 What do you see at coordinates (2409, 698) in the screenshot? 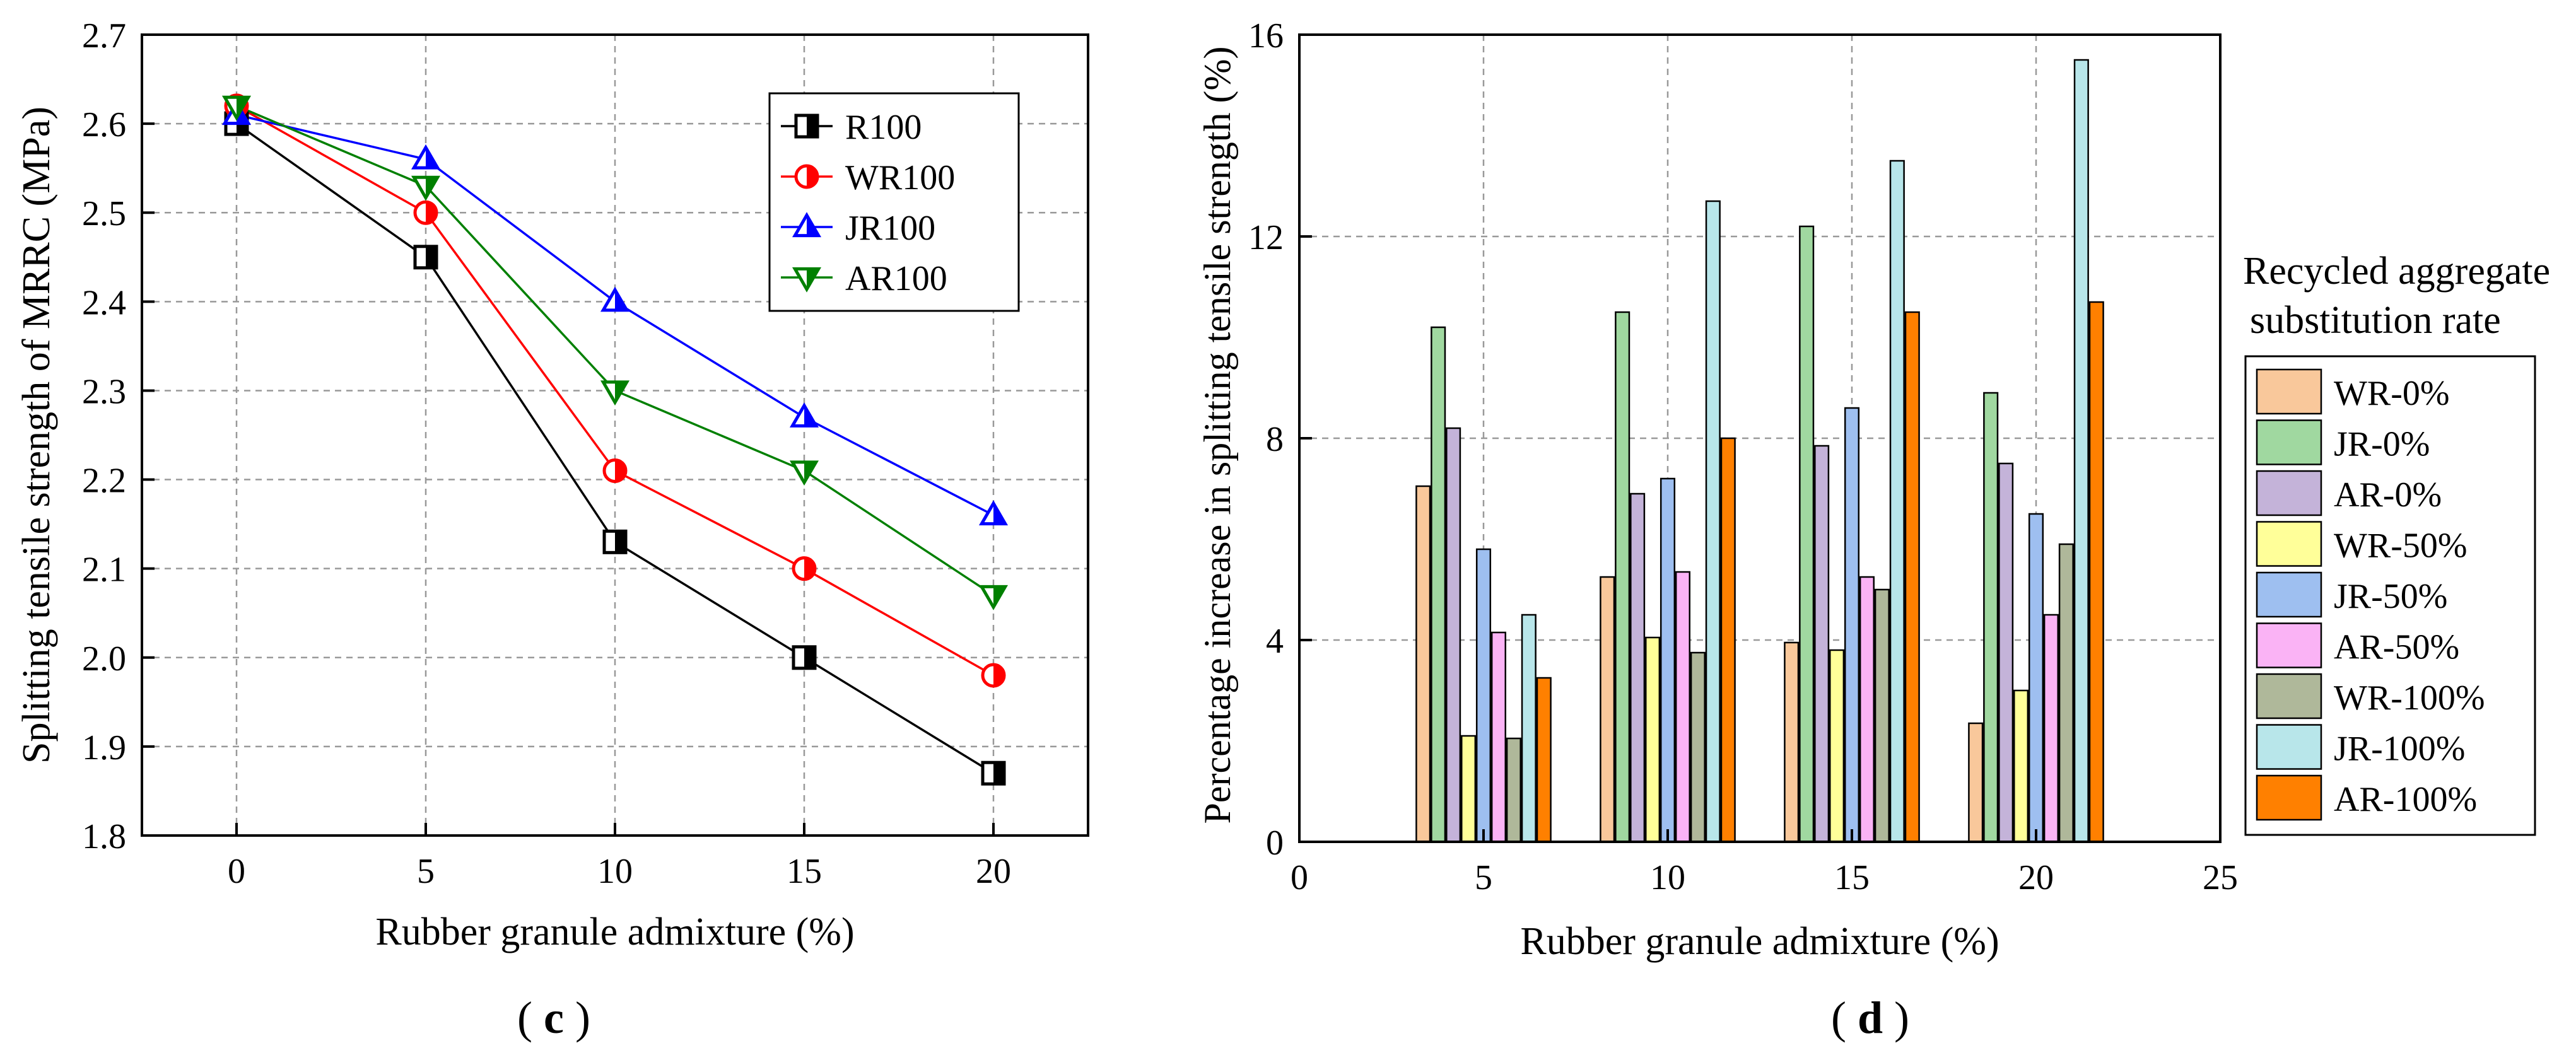
I see `legend-label: WR-100%` at bounding box center [2409, 698].